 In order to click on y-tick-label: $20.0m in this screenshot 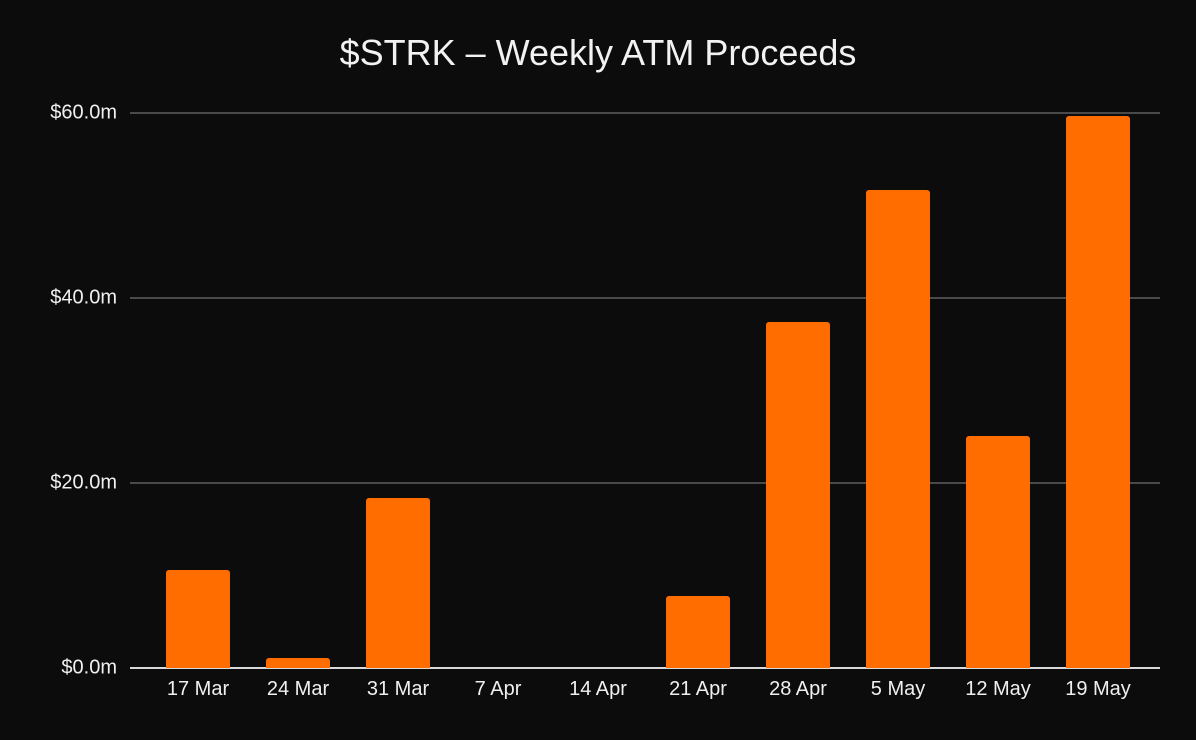, I will do `click(83, 482)`.